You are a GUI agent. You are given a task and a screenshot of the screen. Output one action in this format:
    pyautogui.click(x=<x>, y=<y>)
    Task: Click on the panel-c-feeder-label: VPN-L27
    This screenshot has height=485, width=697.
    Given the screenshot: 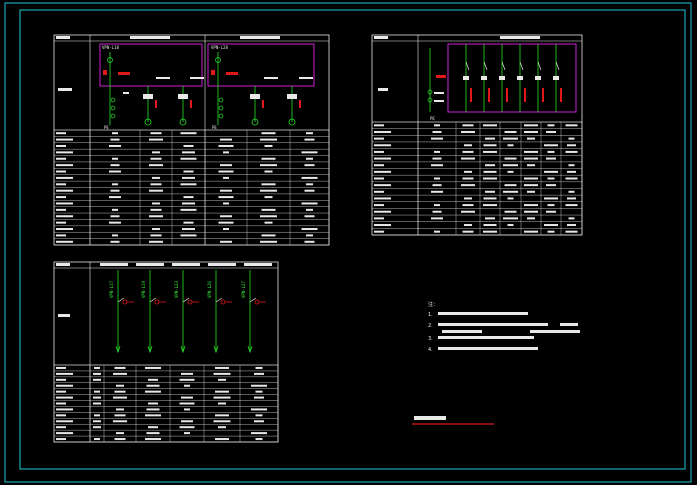 What is the action you would take?
    pyautogui.click(x=243, y=289)
    